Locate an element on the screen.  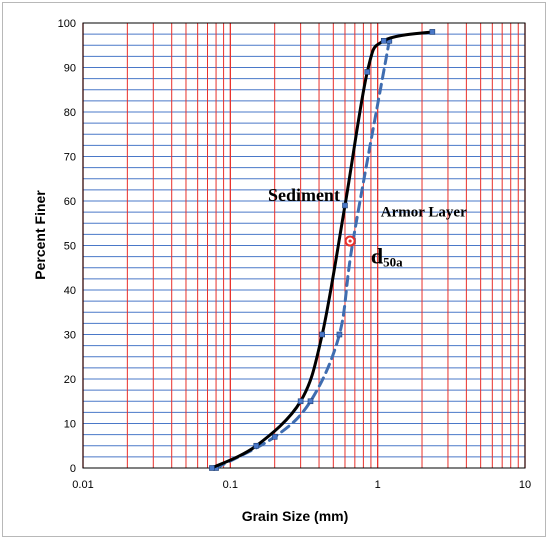
sediment-annotation: Sediment is located at coordinates (304, 195).